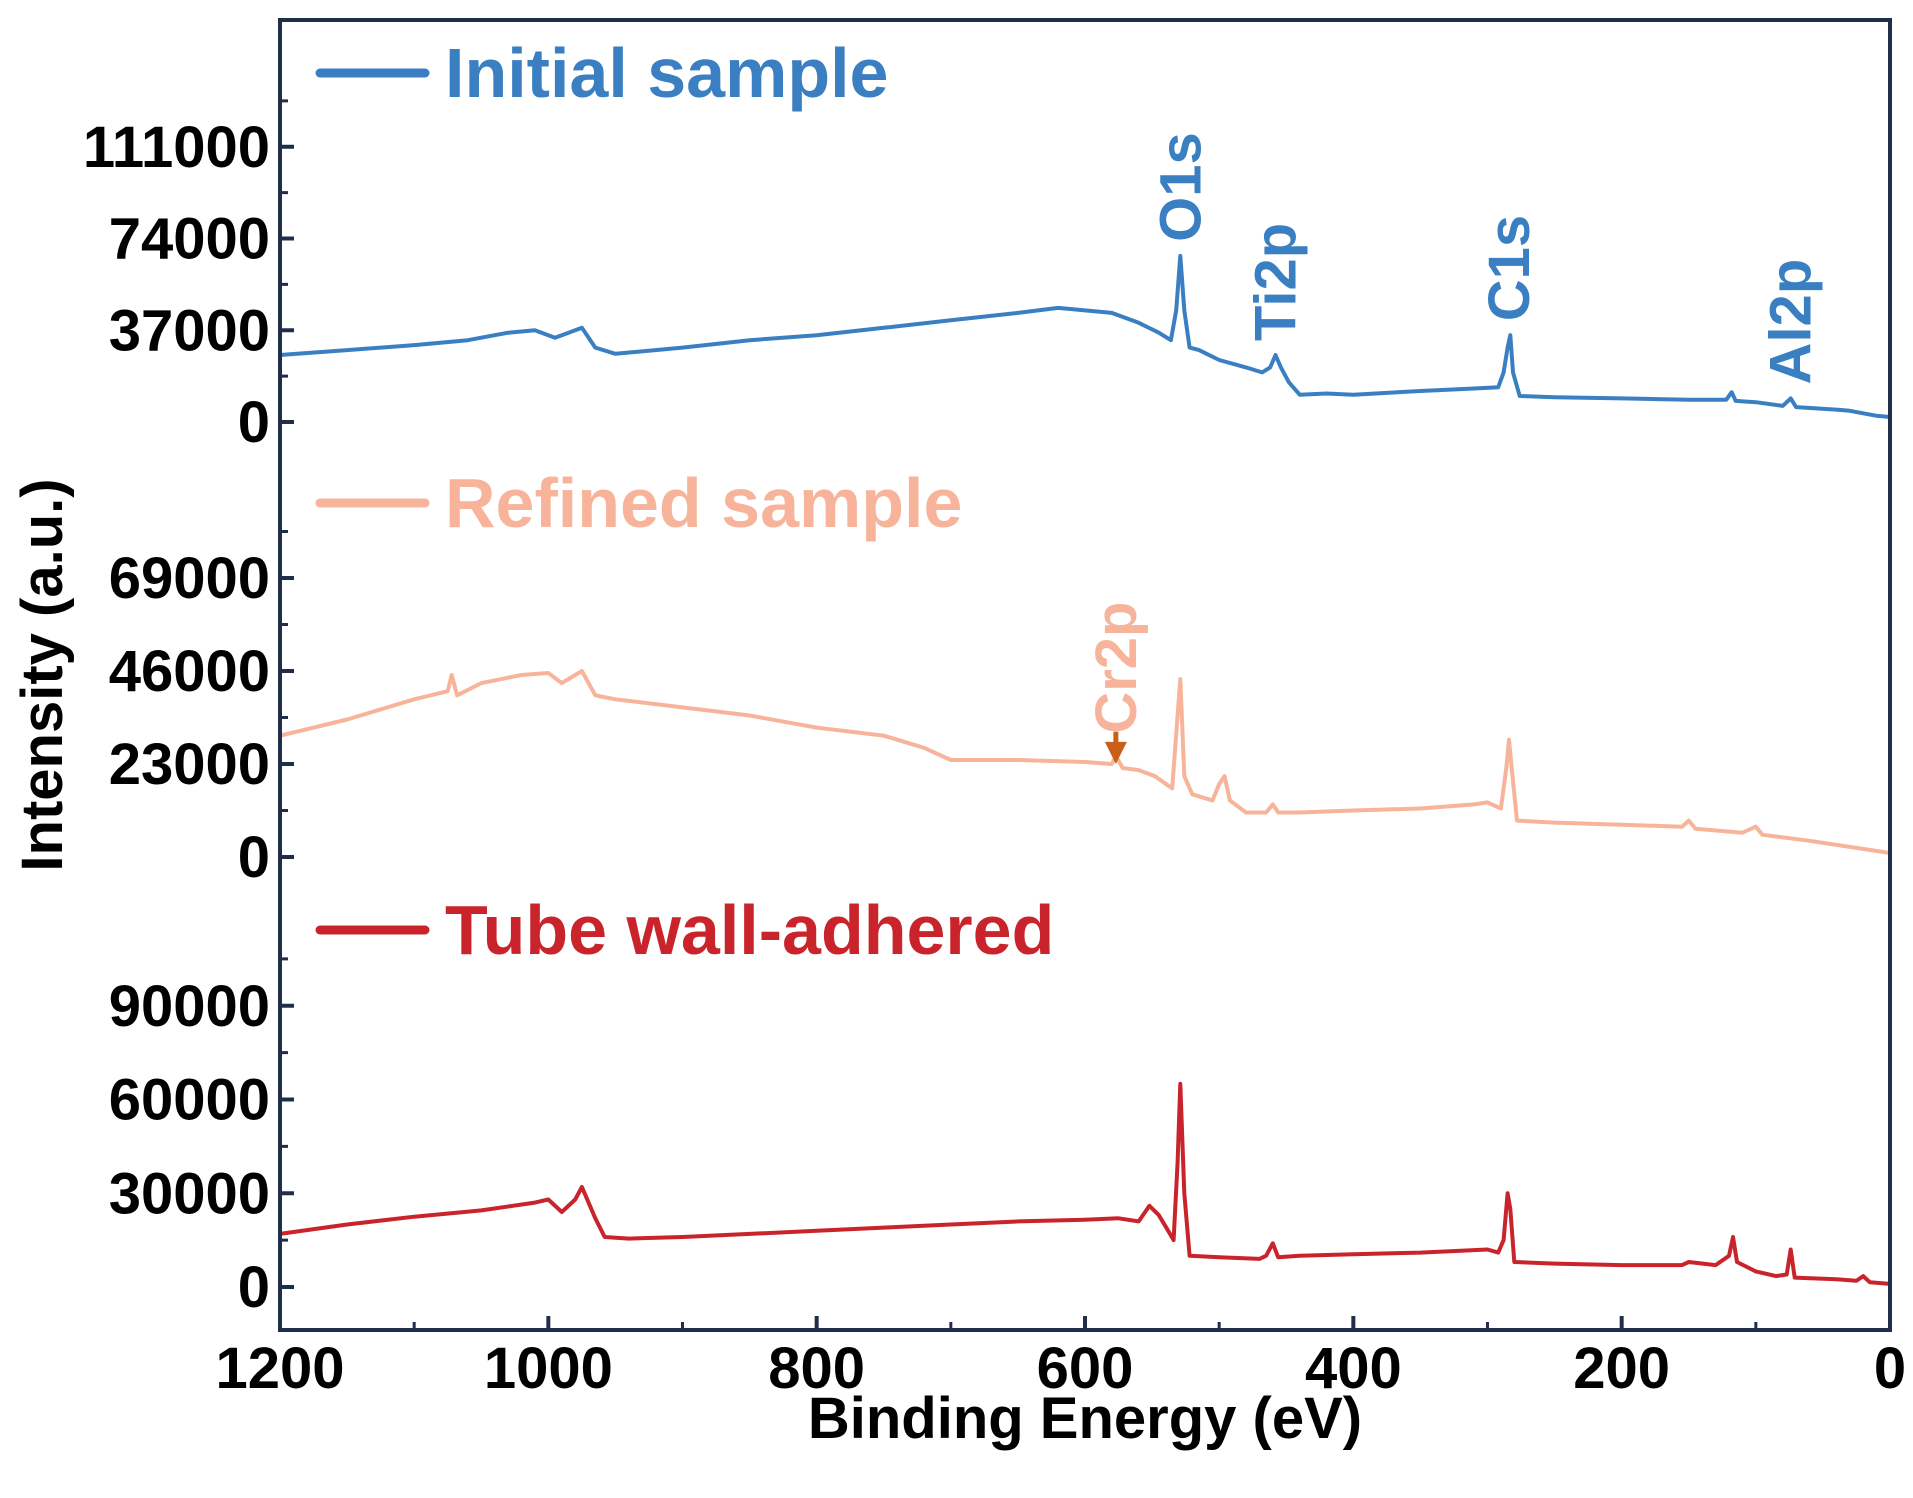  Describe the element at coordinates (1115, 752) in the screenshot. I see `peak-arrow-head` at that location.